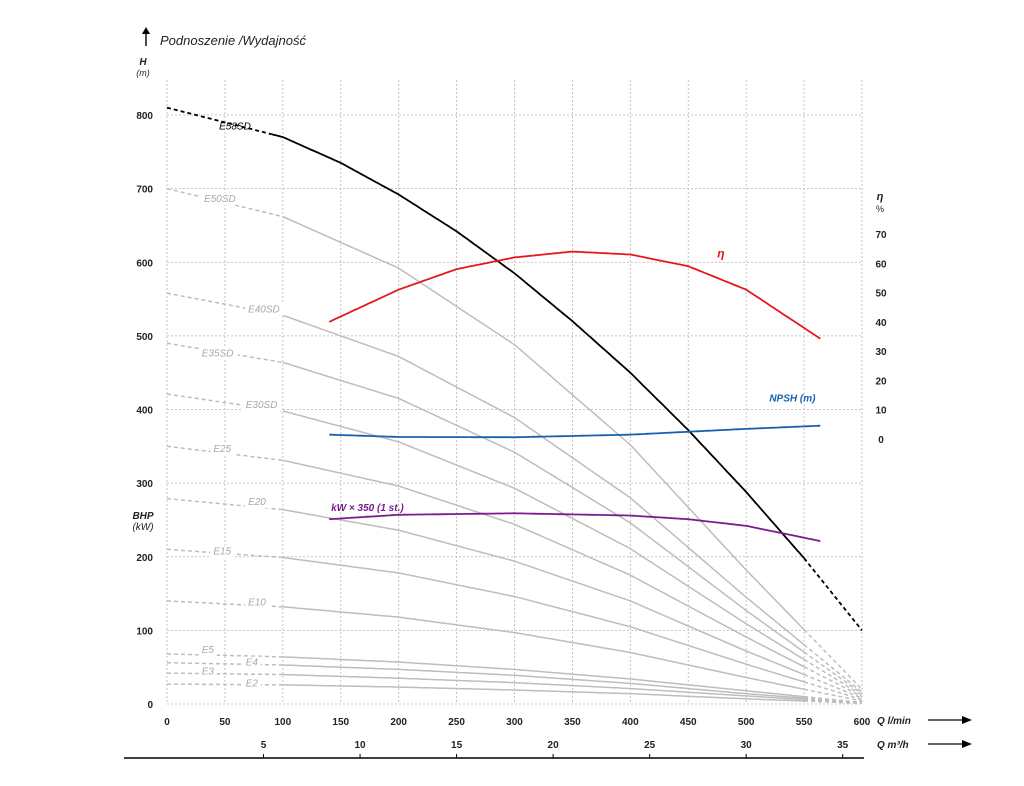 Image resolution: width=1024 pixels, height=786 pixels. What do you see at coordinates (843, 745) in the screenshot?
I see `m3h-tick-label: 35` at bounding box center [843, 745].